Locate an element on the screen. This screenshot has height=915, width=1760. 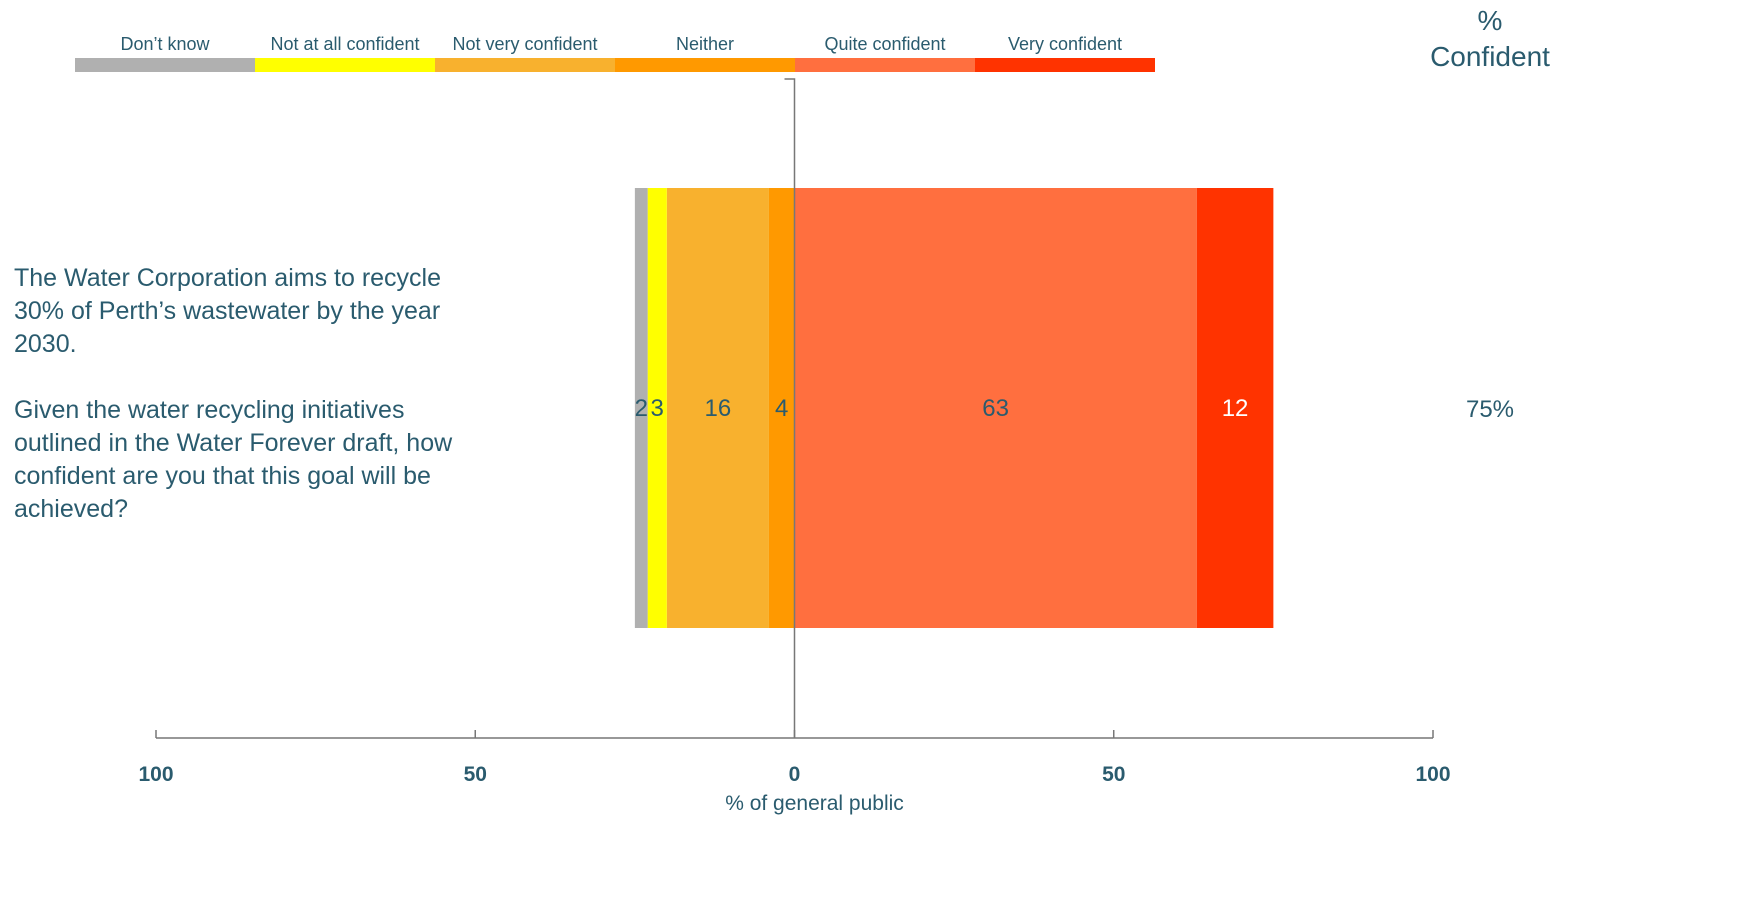
data-label-quite-confident: 63 is located at coordinates (995, 408).